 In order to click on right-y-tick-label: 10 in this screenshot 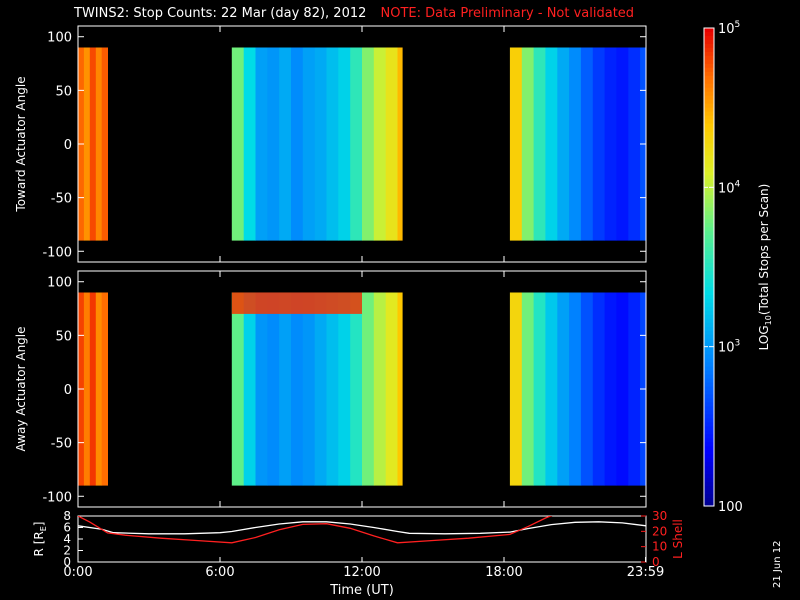, I will do `click(659, 547)`.